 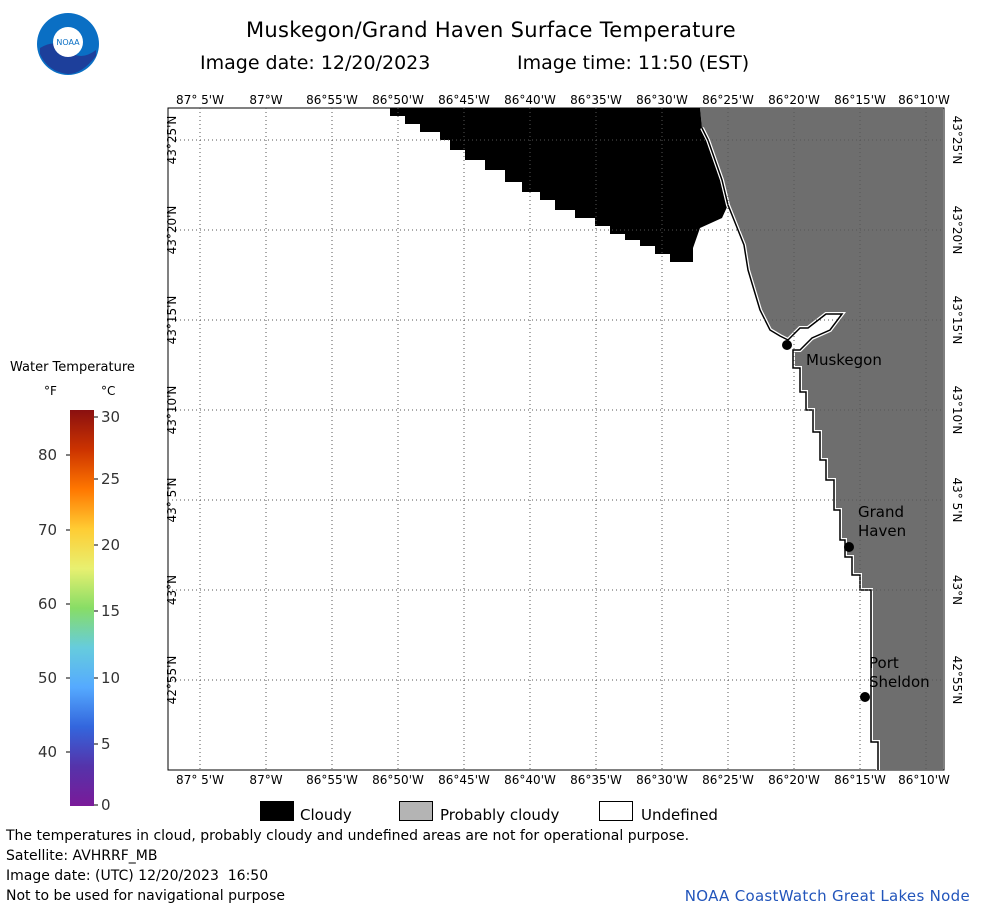 What do you see at coordinates (662, 780) in the screenshot?
I see `lon-label-bottom: 86°30'W` at bounding box center [662, 780].